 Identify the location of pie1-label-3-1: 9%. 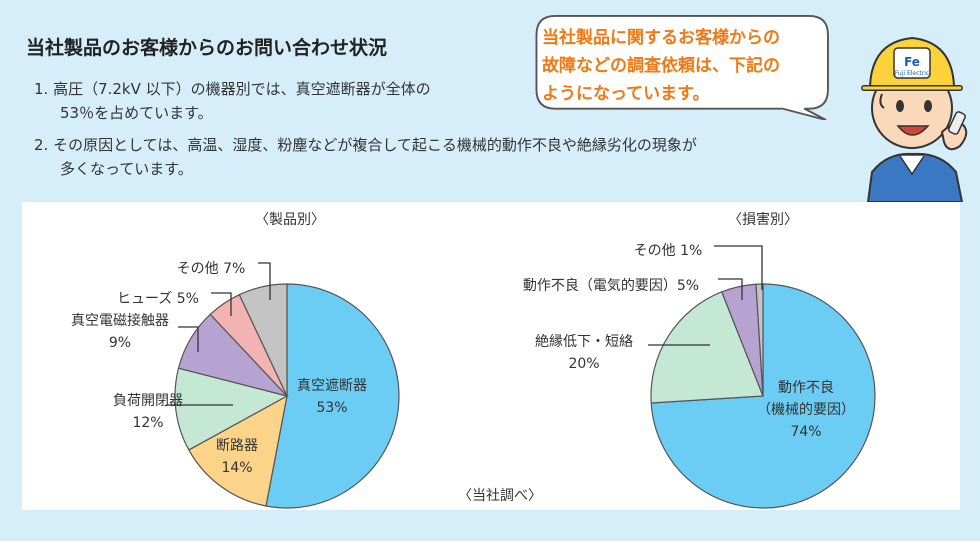
(120, 343).